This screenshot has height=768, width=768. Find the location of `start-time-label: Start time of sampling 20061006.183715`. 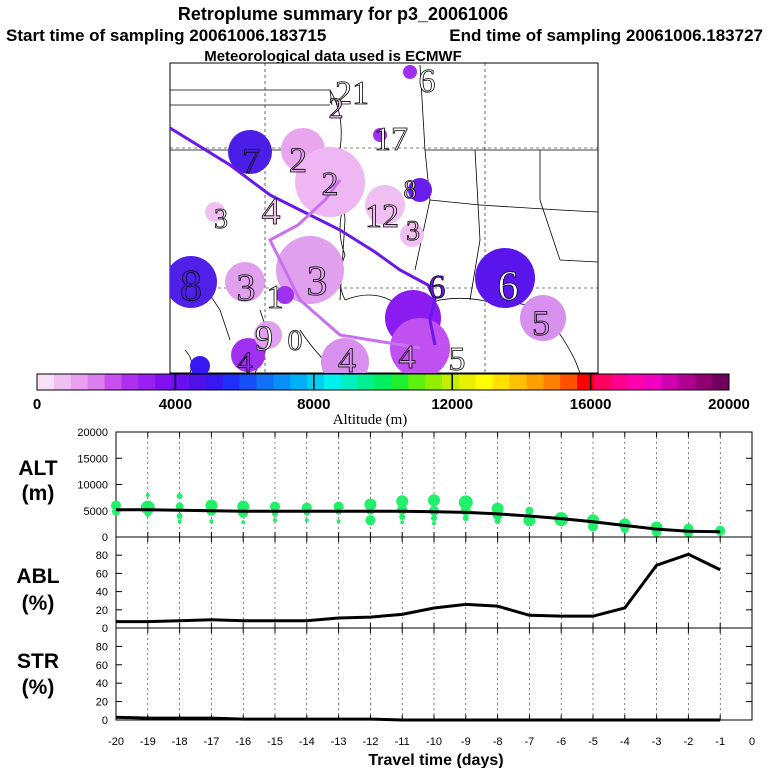

start-time-label: Start time of sampling 20061006.183715 is located at coordinates (166, 35).